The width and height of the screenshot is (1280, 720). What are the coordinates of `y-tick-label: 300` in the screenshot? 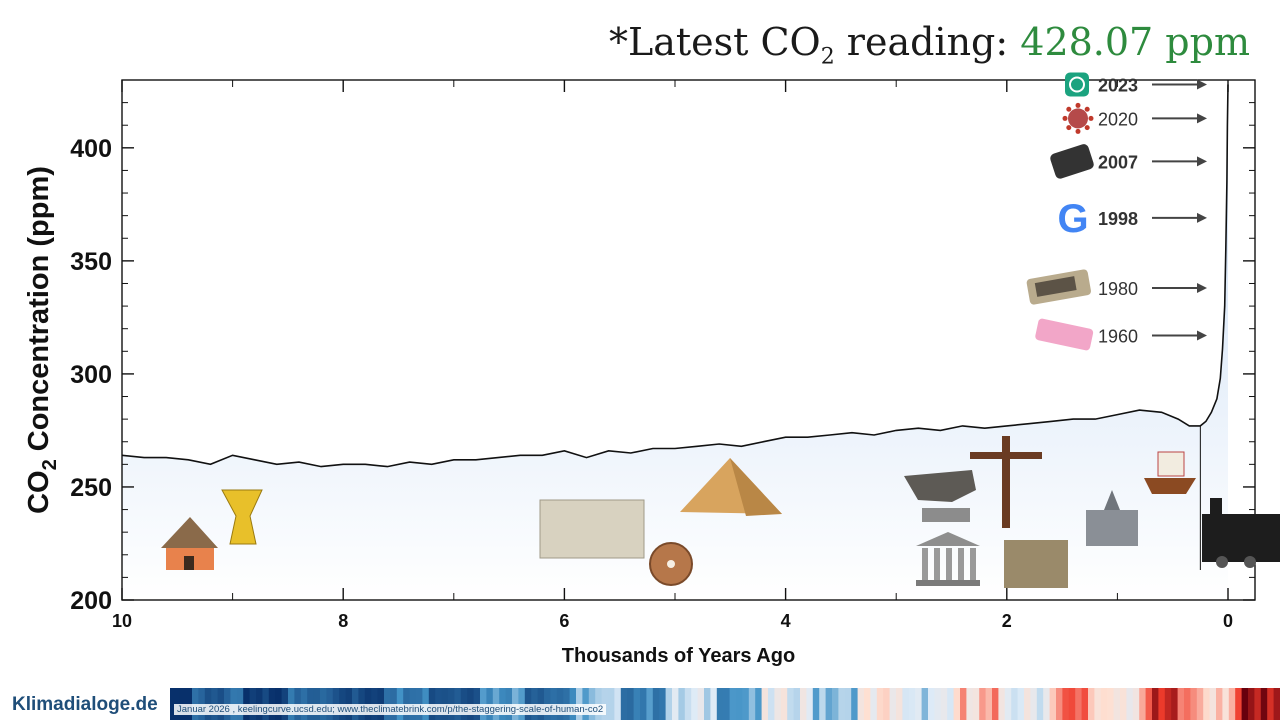 It's located at (91, 375).